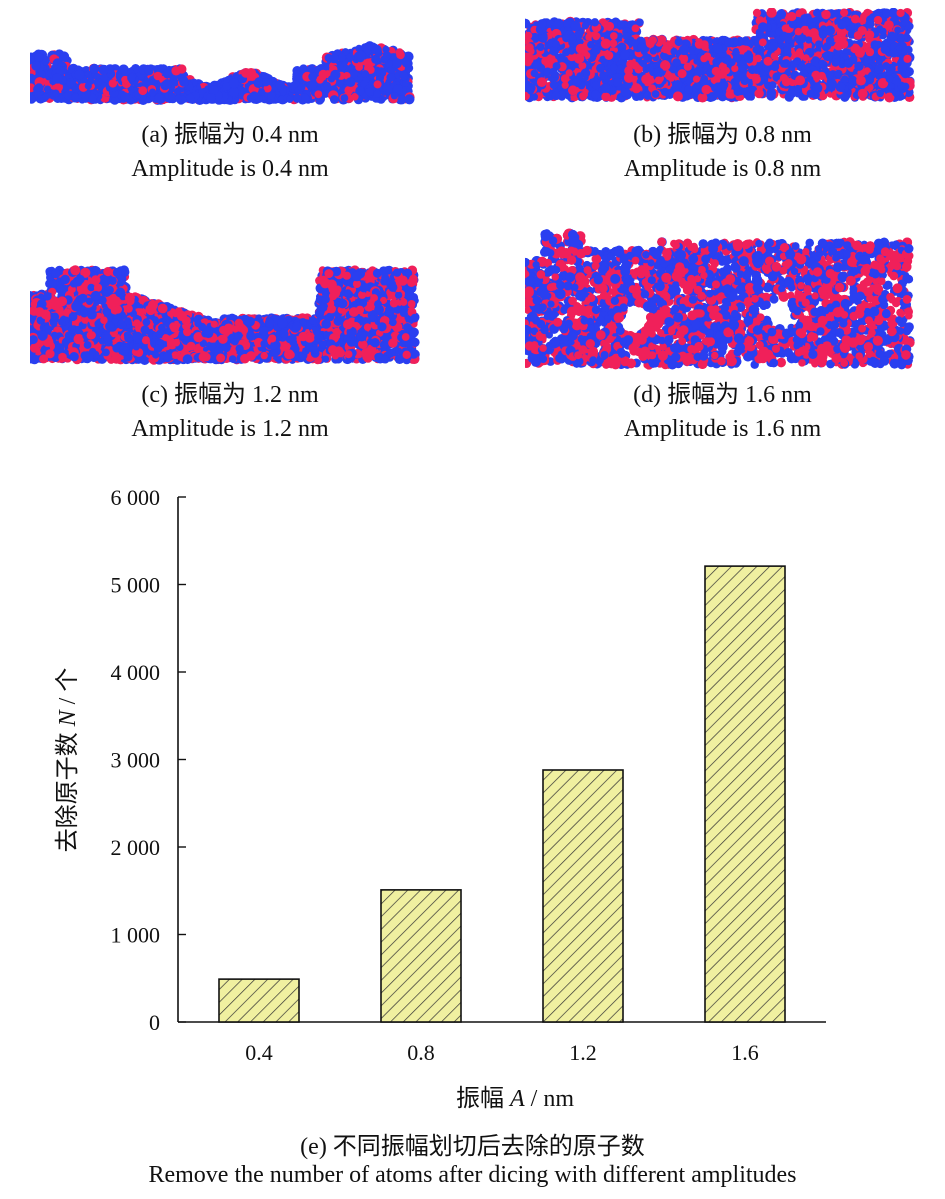 The width and height of the screenshot is (945, 1199). Describe the element at coordinates (230, 115) in the screenshot. I see `panel-a: (a) 振幅为 0.4 nm Amplitude is 0.4 nm` at that location.